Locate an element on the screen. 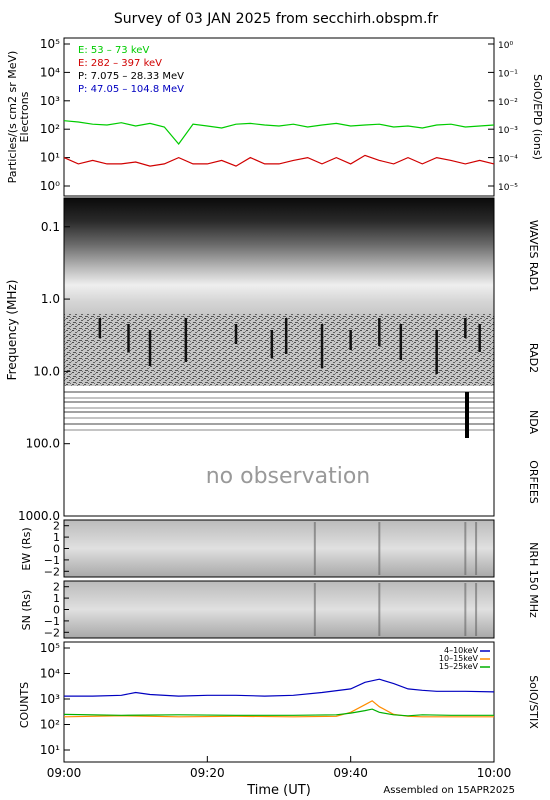  stix-tick-label: 10¹ is located at coordinates (50, 750).